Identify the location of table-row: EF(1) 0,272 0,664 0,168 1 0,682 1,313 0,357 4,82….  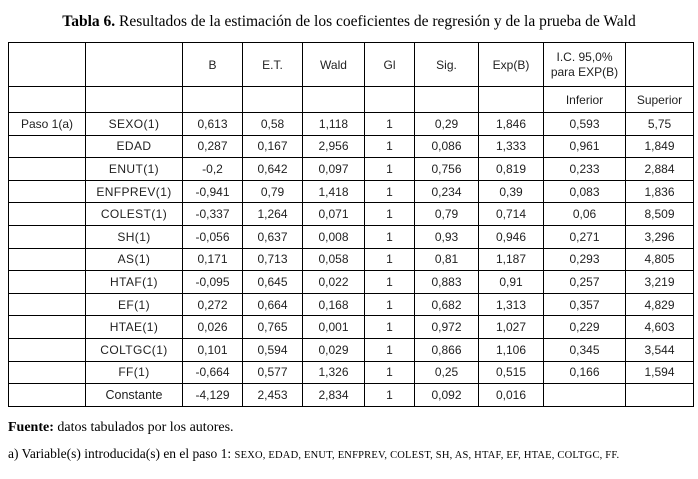
(351, 304).